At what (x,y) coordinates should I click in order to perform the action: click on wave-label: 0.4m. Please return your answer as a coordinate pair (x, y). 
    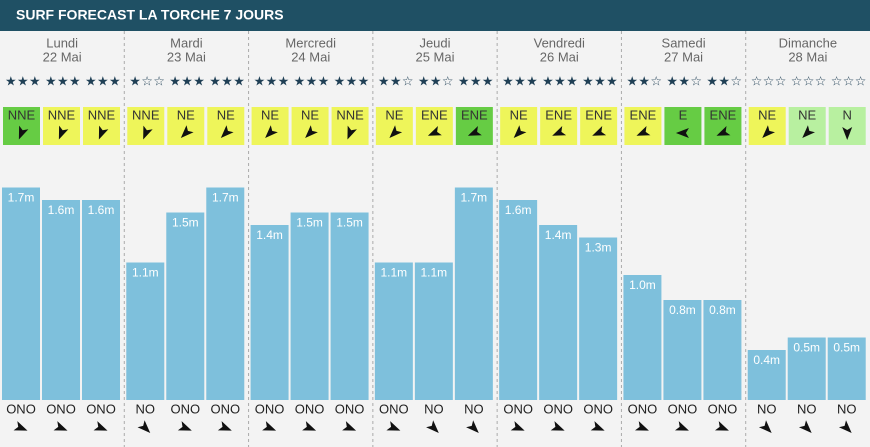
    Looking at the image, I should click on (766, 360).